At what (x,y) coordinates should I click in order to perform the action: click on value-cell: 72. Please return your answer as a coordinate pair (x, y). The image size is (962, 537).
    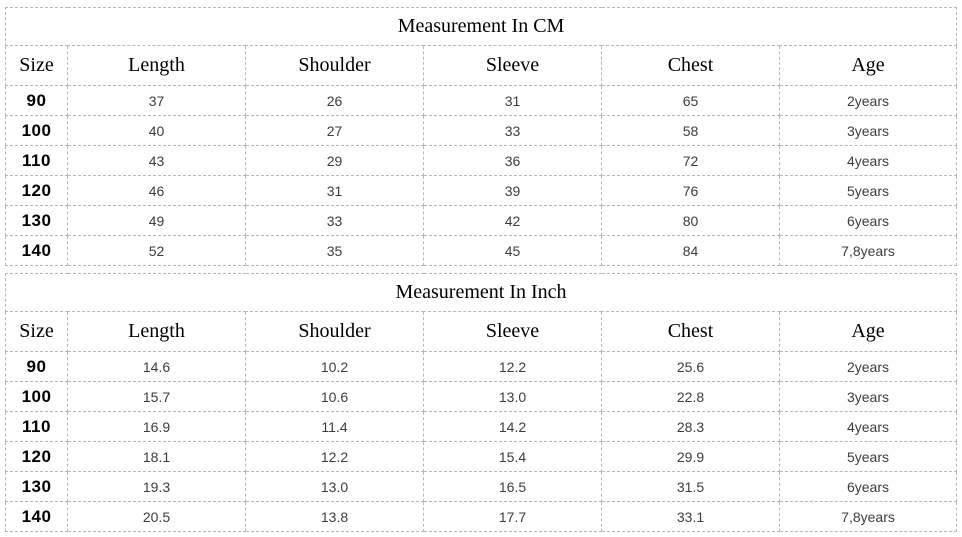
    Looking at the image, I should click on (690, 160).